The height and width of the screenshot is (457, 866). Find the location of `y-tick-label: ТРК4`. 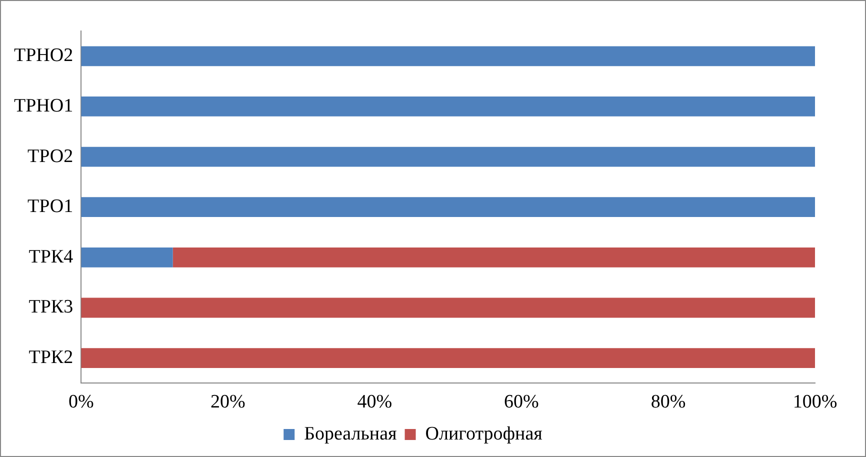

y-tick-label: ТРК4 is located at coordinates (51, 257).